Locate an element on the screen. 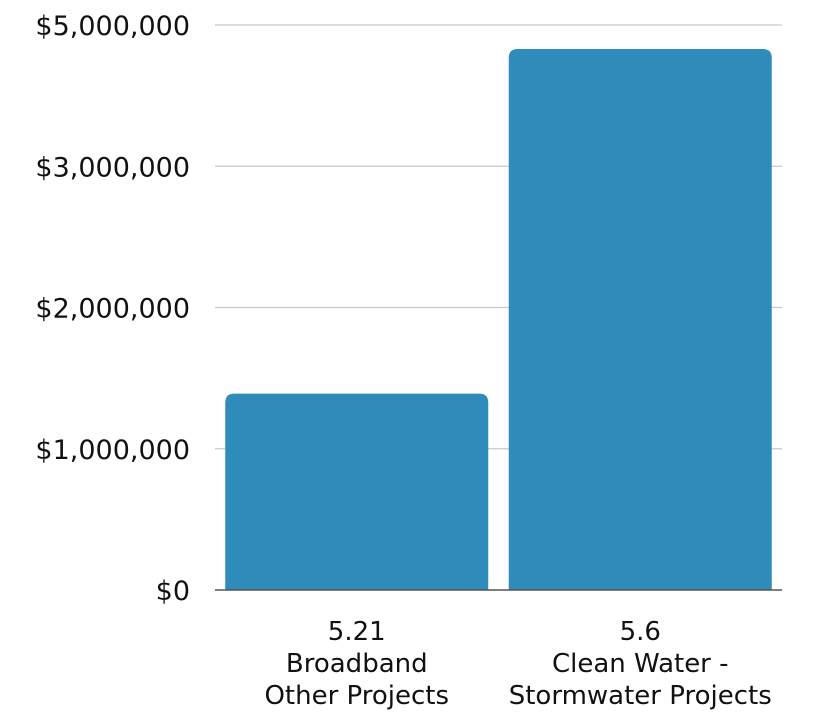  bar is located at coordinates (357, 491).